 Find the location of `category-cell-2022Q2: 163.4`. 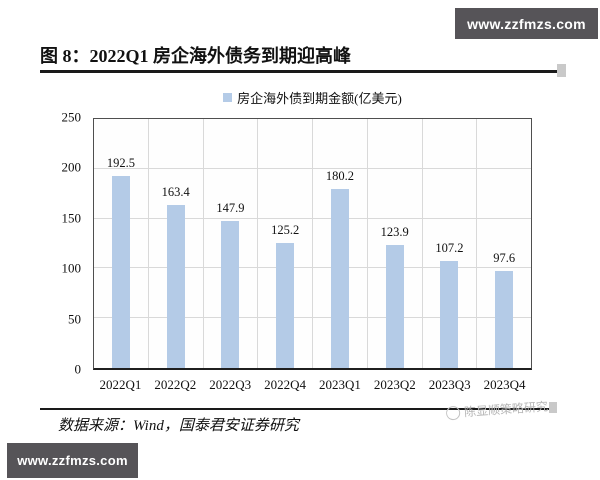

category-cell-2022Q2: 163.4 is located at coordinates (176, 243).